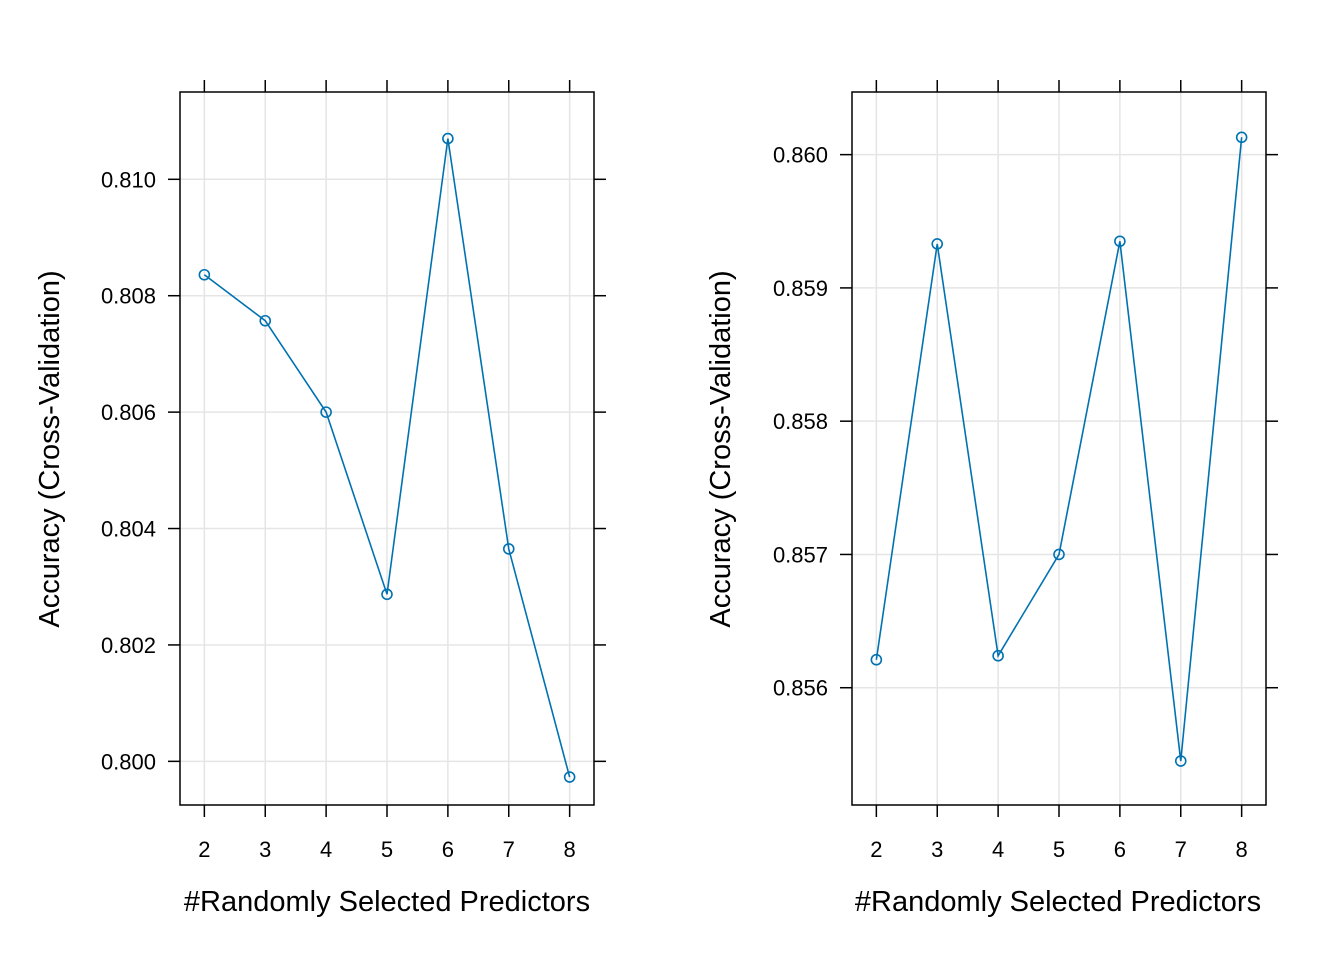 The image size is (1344, 965). I want to click on y-tick-label: 0.808, so click(128, 296).